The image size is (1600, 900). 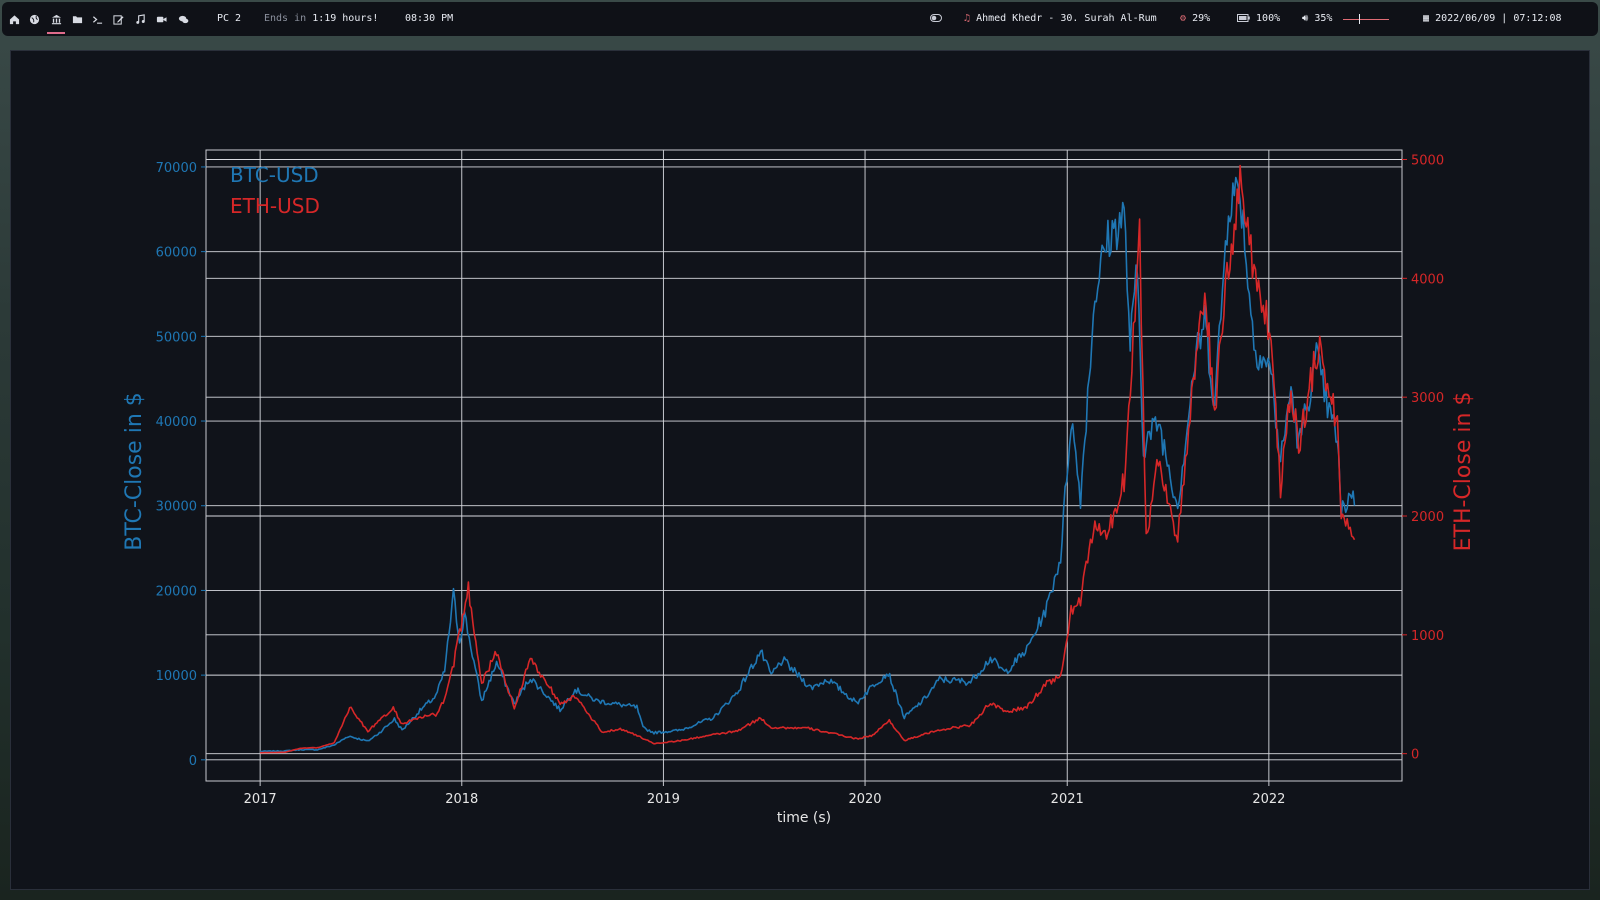 I want to click on folder-icon, so click(x=77, y=19).